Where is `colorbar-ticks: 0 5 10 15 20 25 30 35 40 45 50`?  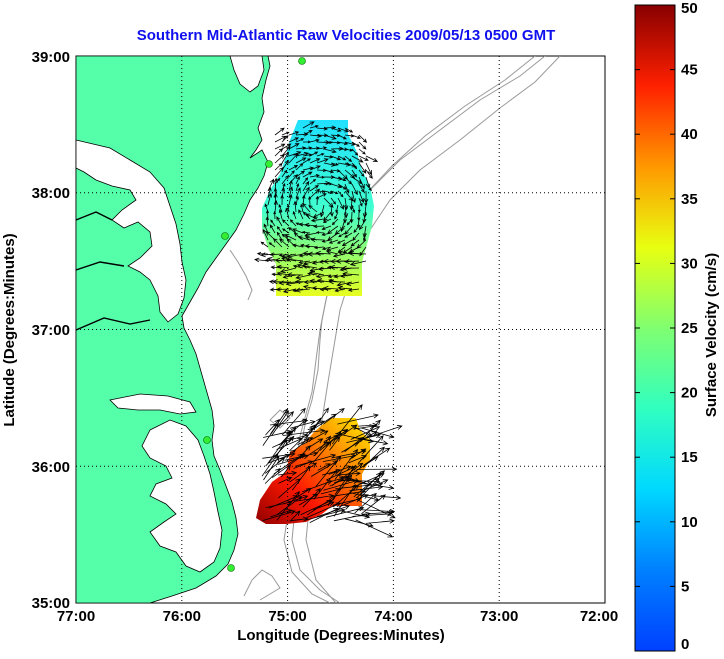
colorbar-ticks: 0 5 10 15 20 25 30 35 40 45 50 is located at coordinates (666, 326).